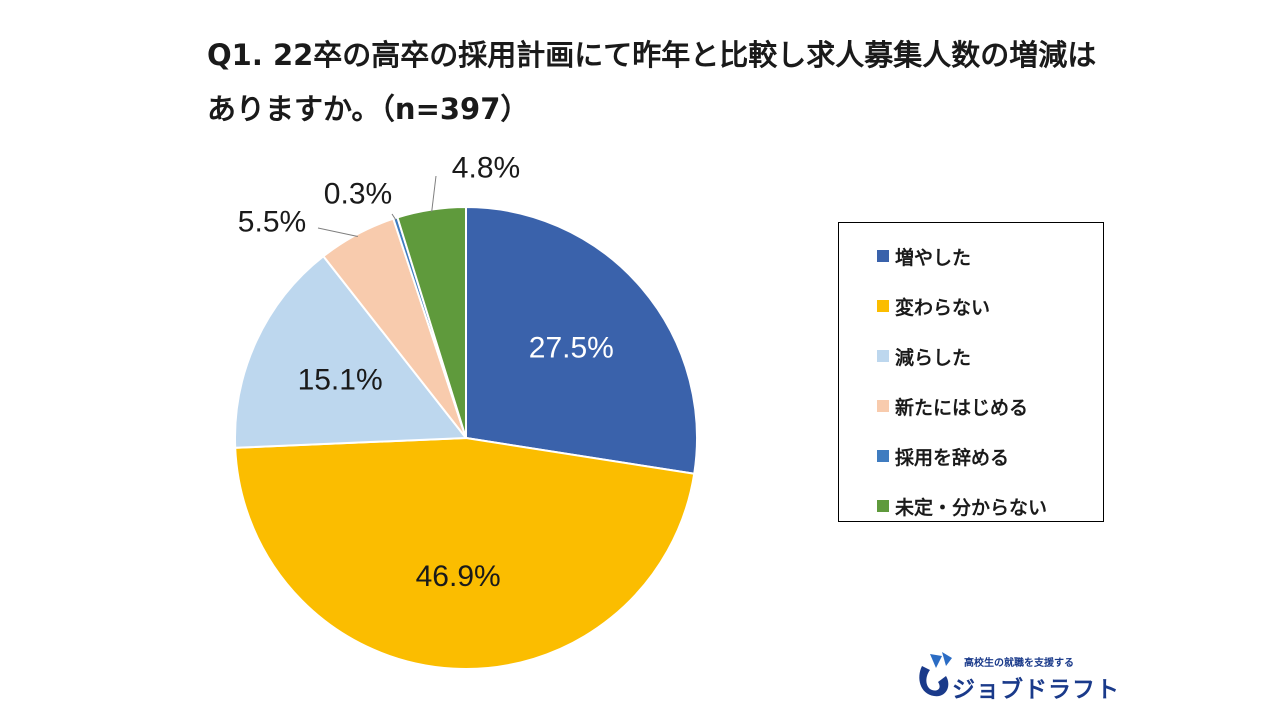 The image size is (1280, 720). What do you see at coordinates (368, 109) in the screenshot?
I see `chart-title-line-2: ありますか。（n=397）` at bounding box center [368, 109].